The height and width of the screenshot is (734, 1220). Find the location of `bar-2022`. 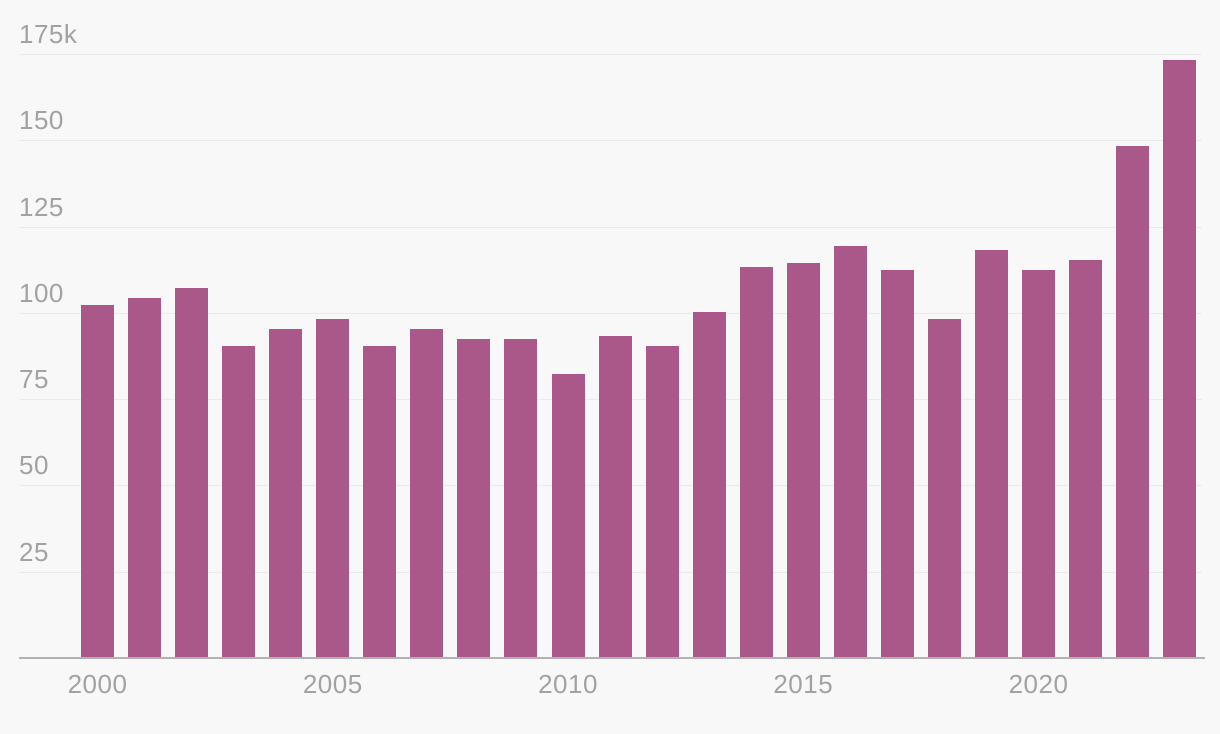

bar-2022 is located at coordinates (1133, 401).